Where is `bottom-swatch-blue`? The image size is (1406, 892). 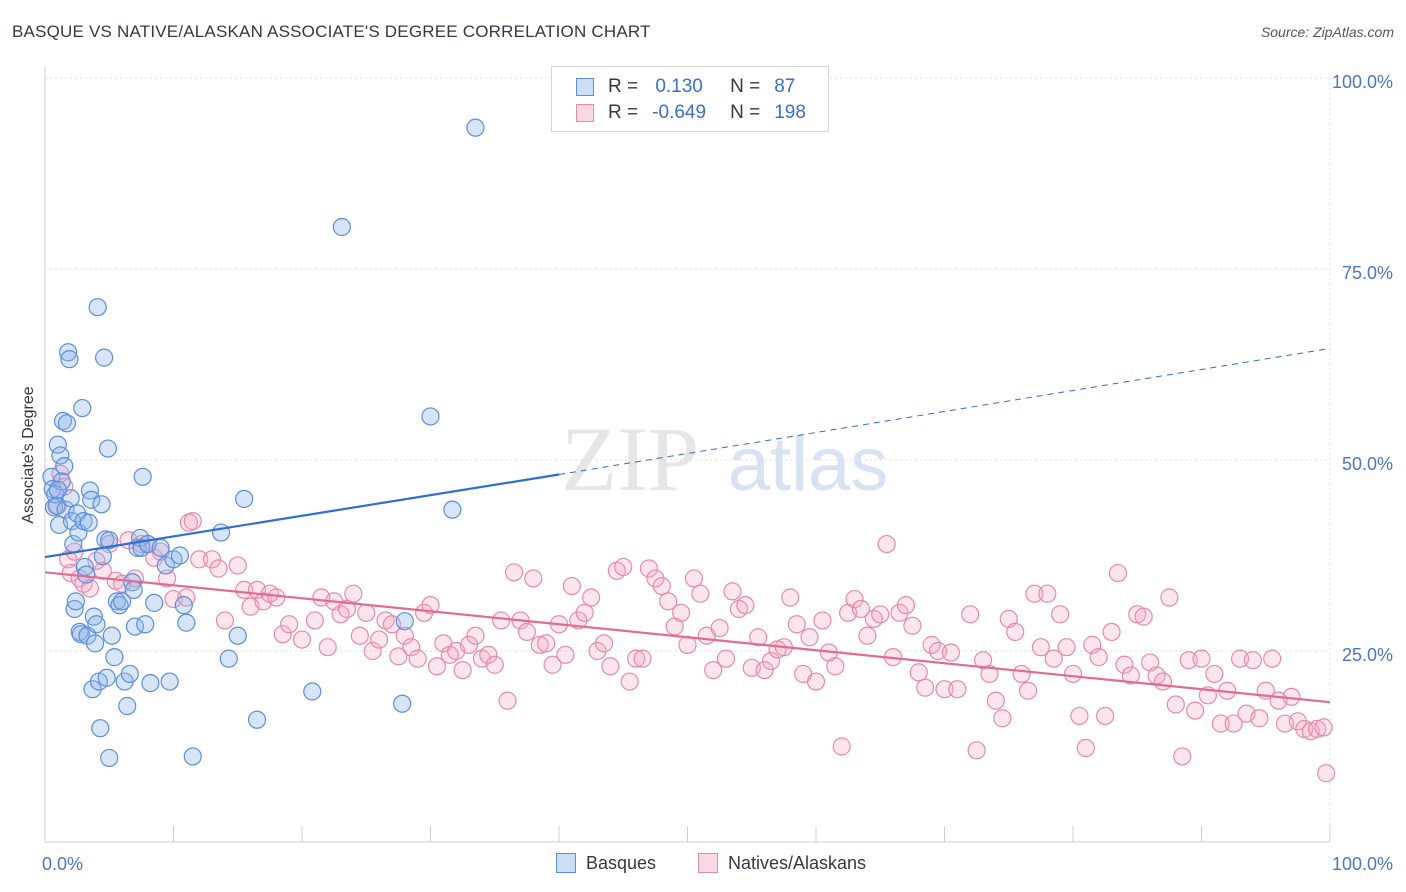
bottom-swatch-blue is located at coordinates (566, 863).